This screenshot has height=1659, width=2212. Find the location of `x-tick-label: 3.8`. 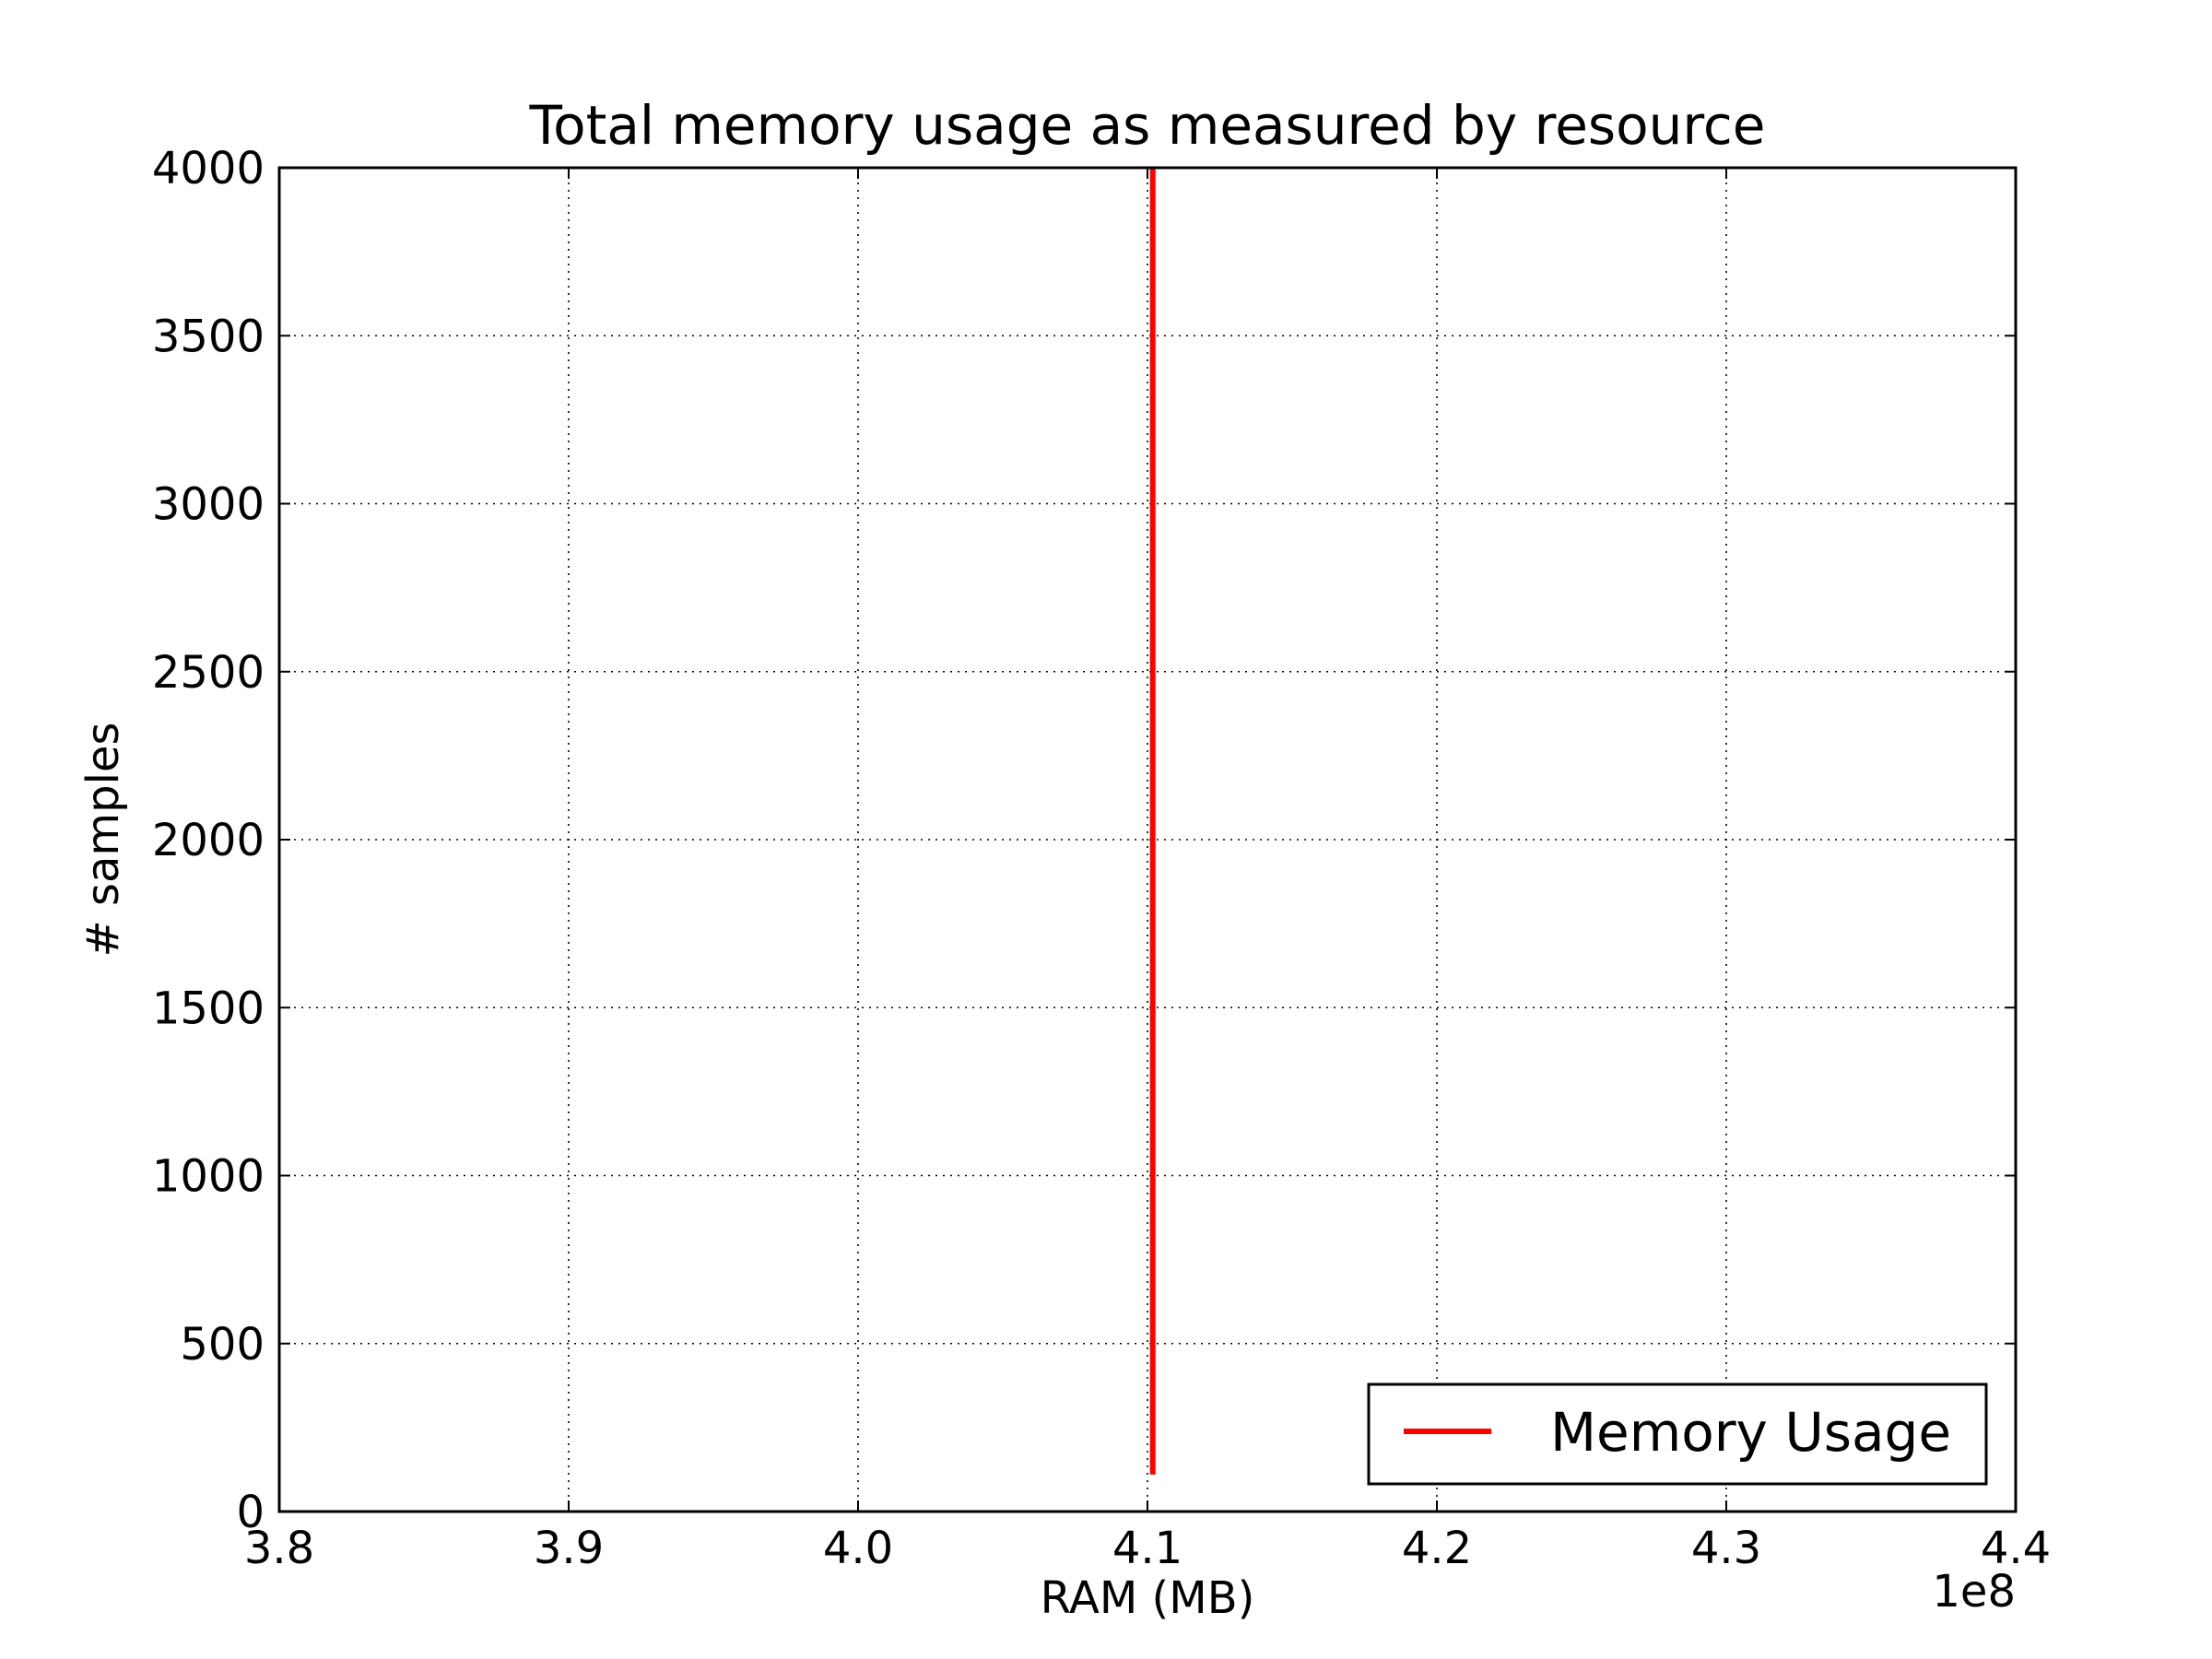

x-tick-label: 3.8 is located at coordinates (279, 1548).